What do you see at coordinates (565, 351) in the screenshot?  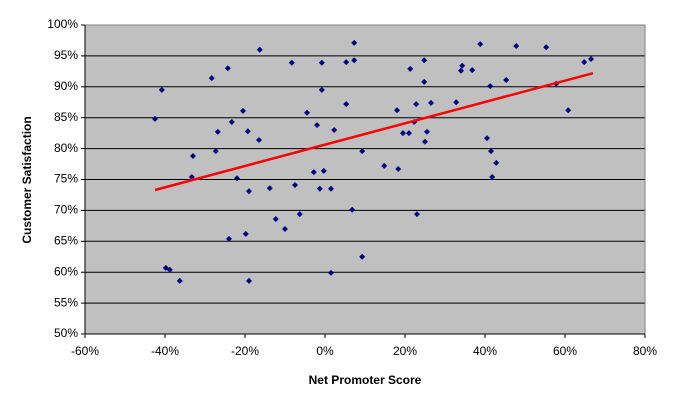 I see `x-tick-label: 60%` at bounding box center [565, 351].